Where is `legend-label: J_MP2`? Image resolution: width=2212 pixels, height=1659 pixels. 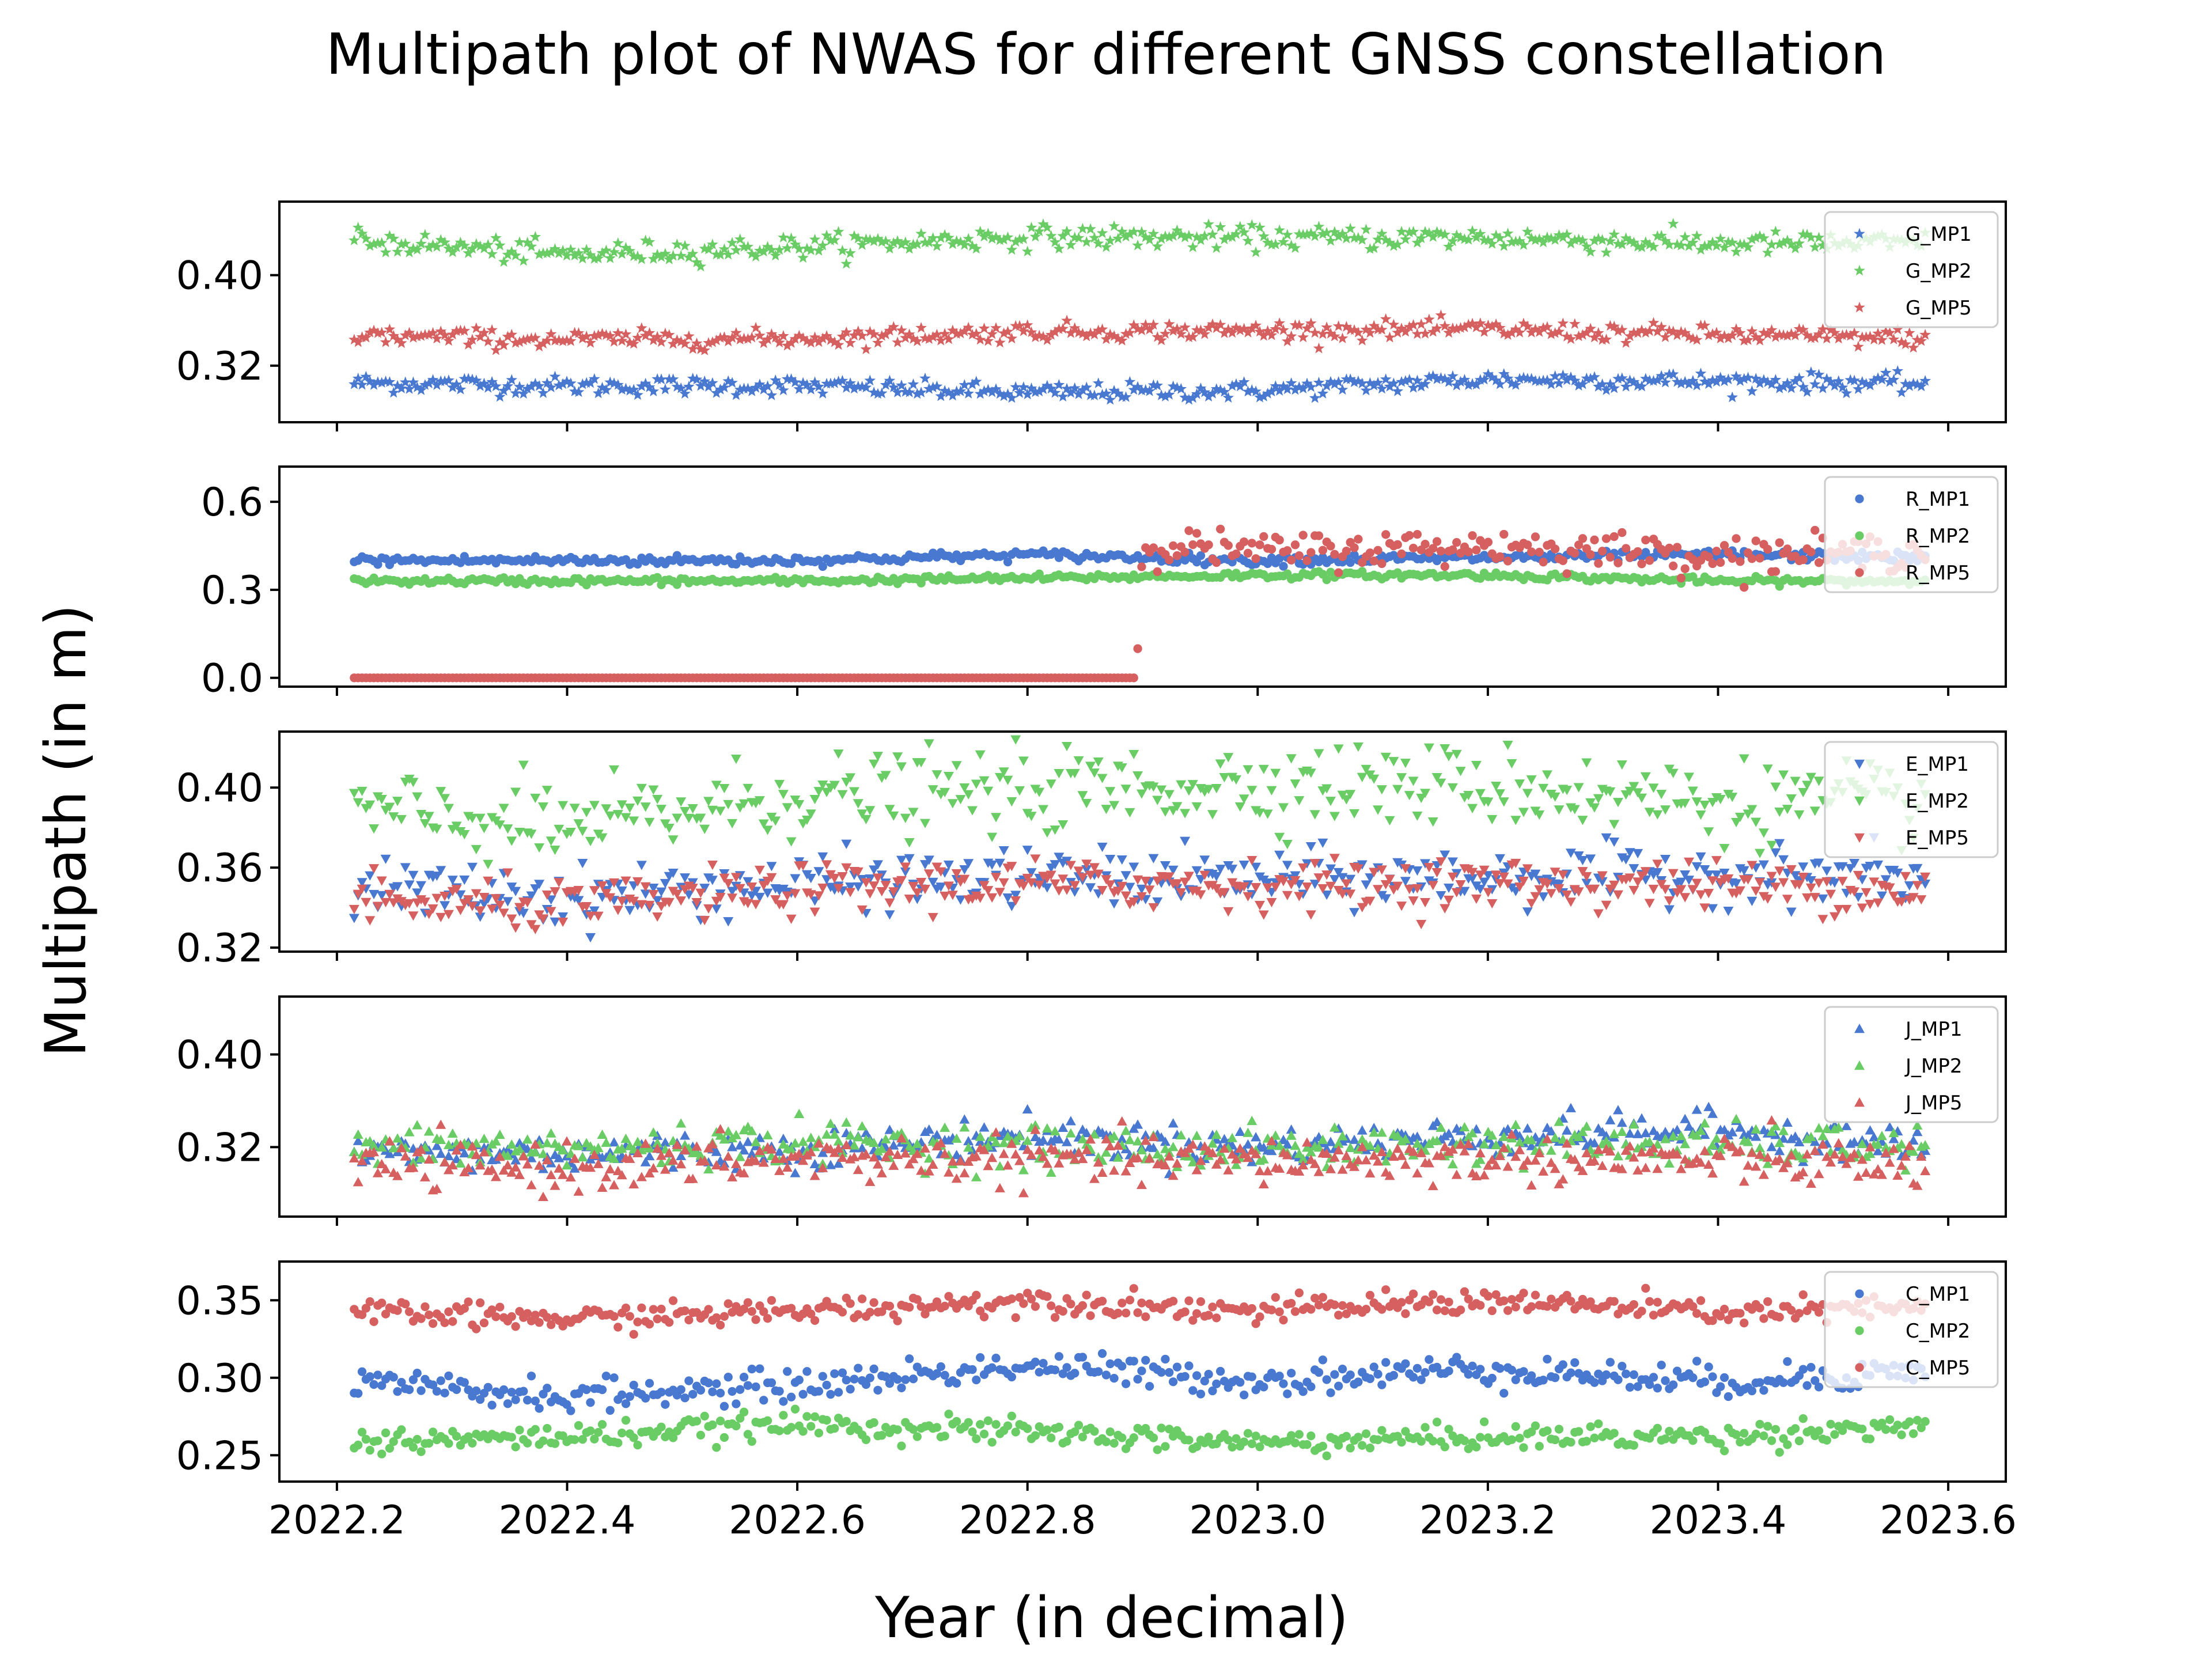
legend-label: J_MP2 is located at coordinates (1933, 1066).